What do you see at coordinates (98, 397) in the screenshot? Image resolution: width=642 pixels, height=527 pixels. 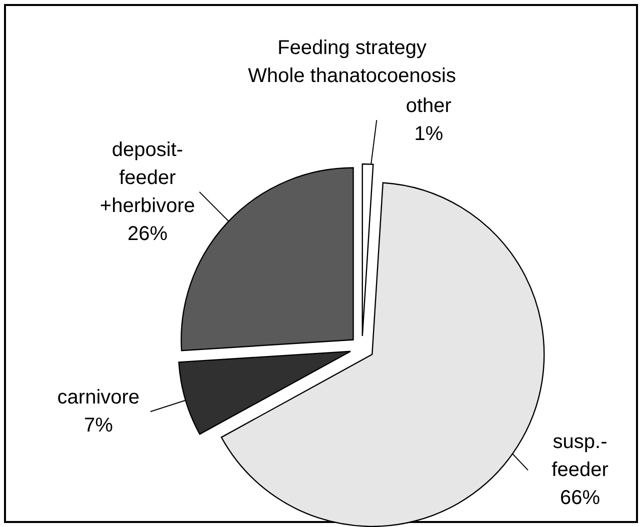 I see `slice-label: carnivore` at bounding box center [98, 397].